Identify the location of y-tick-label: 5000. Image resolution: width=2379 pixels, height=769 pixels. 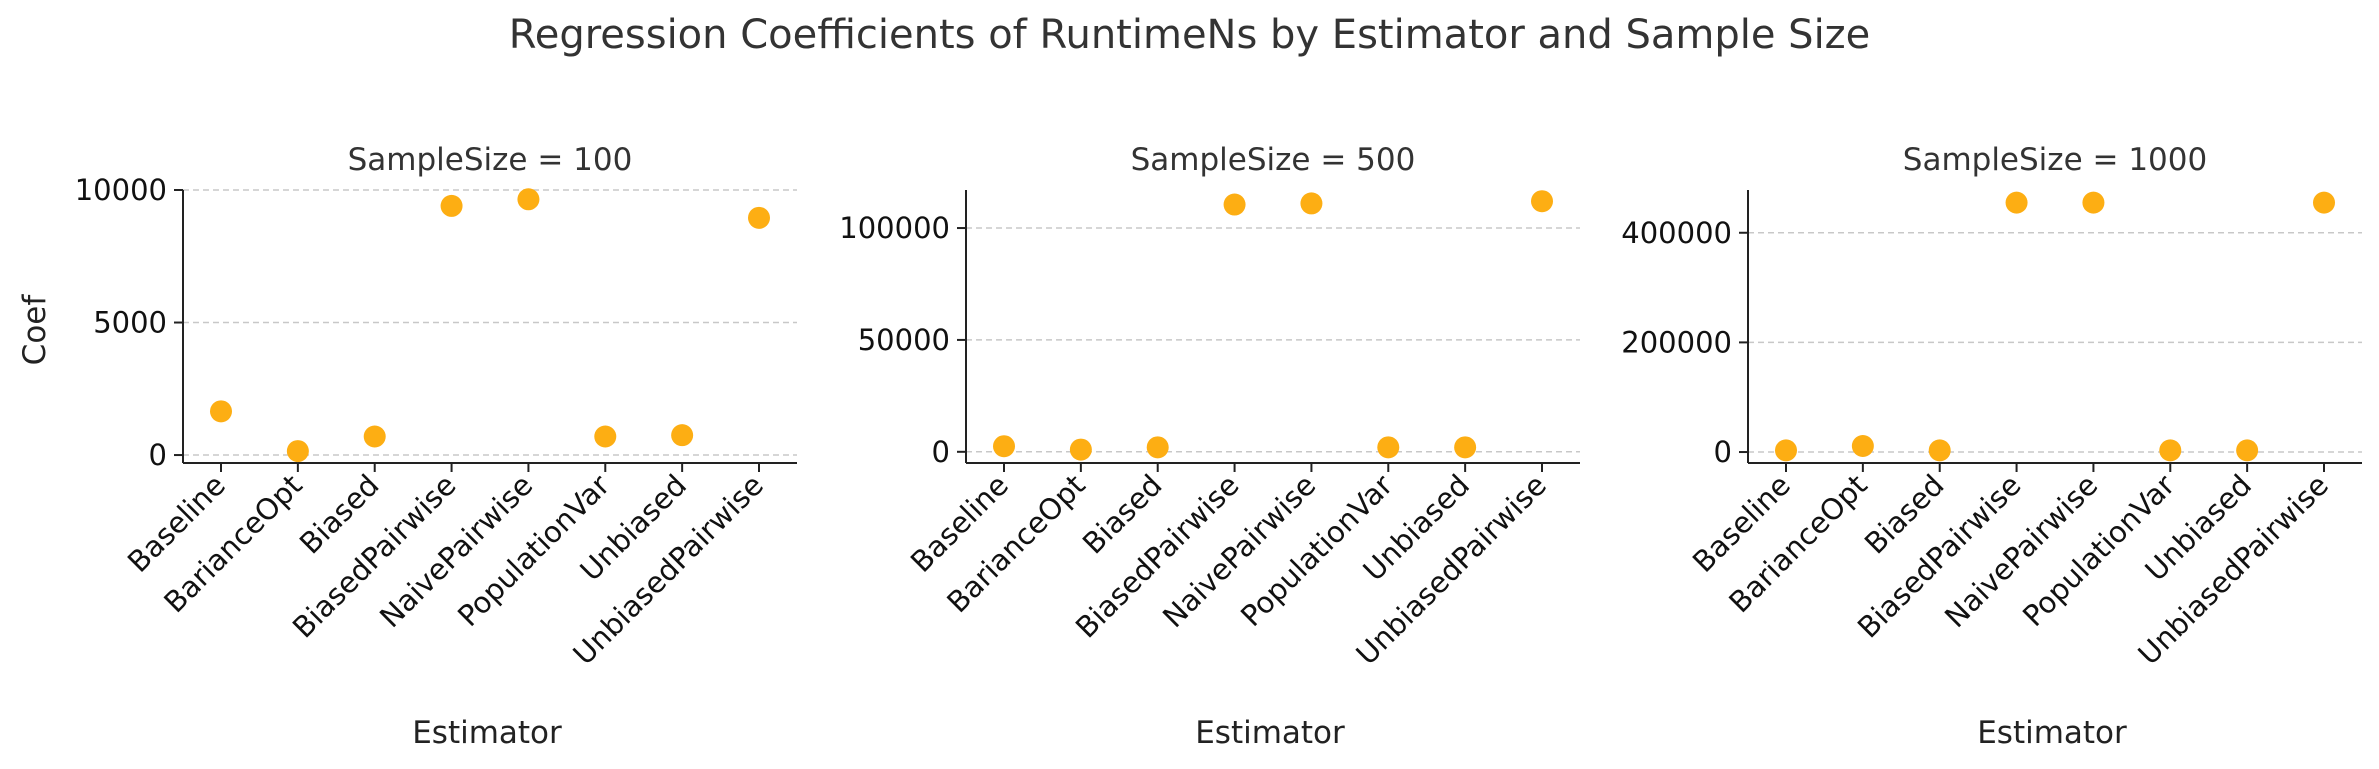
(130, 323).